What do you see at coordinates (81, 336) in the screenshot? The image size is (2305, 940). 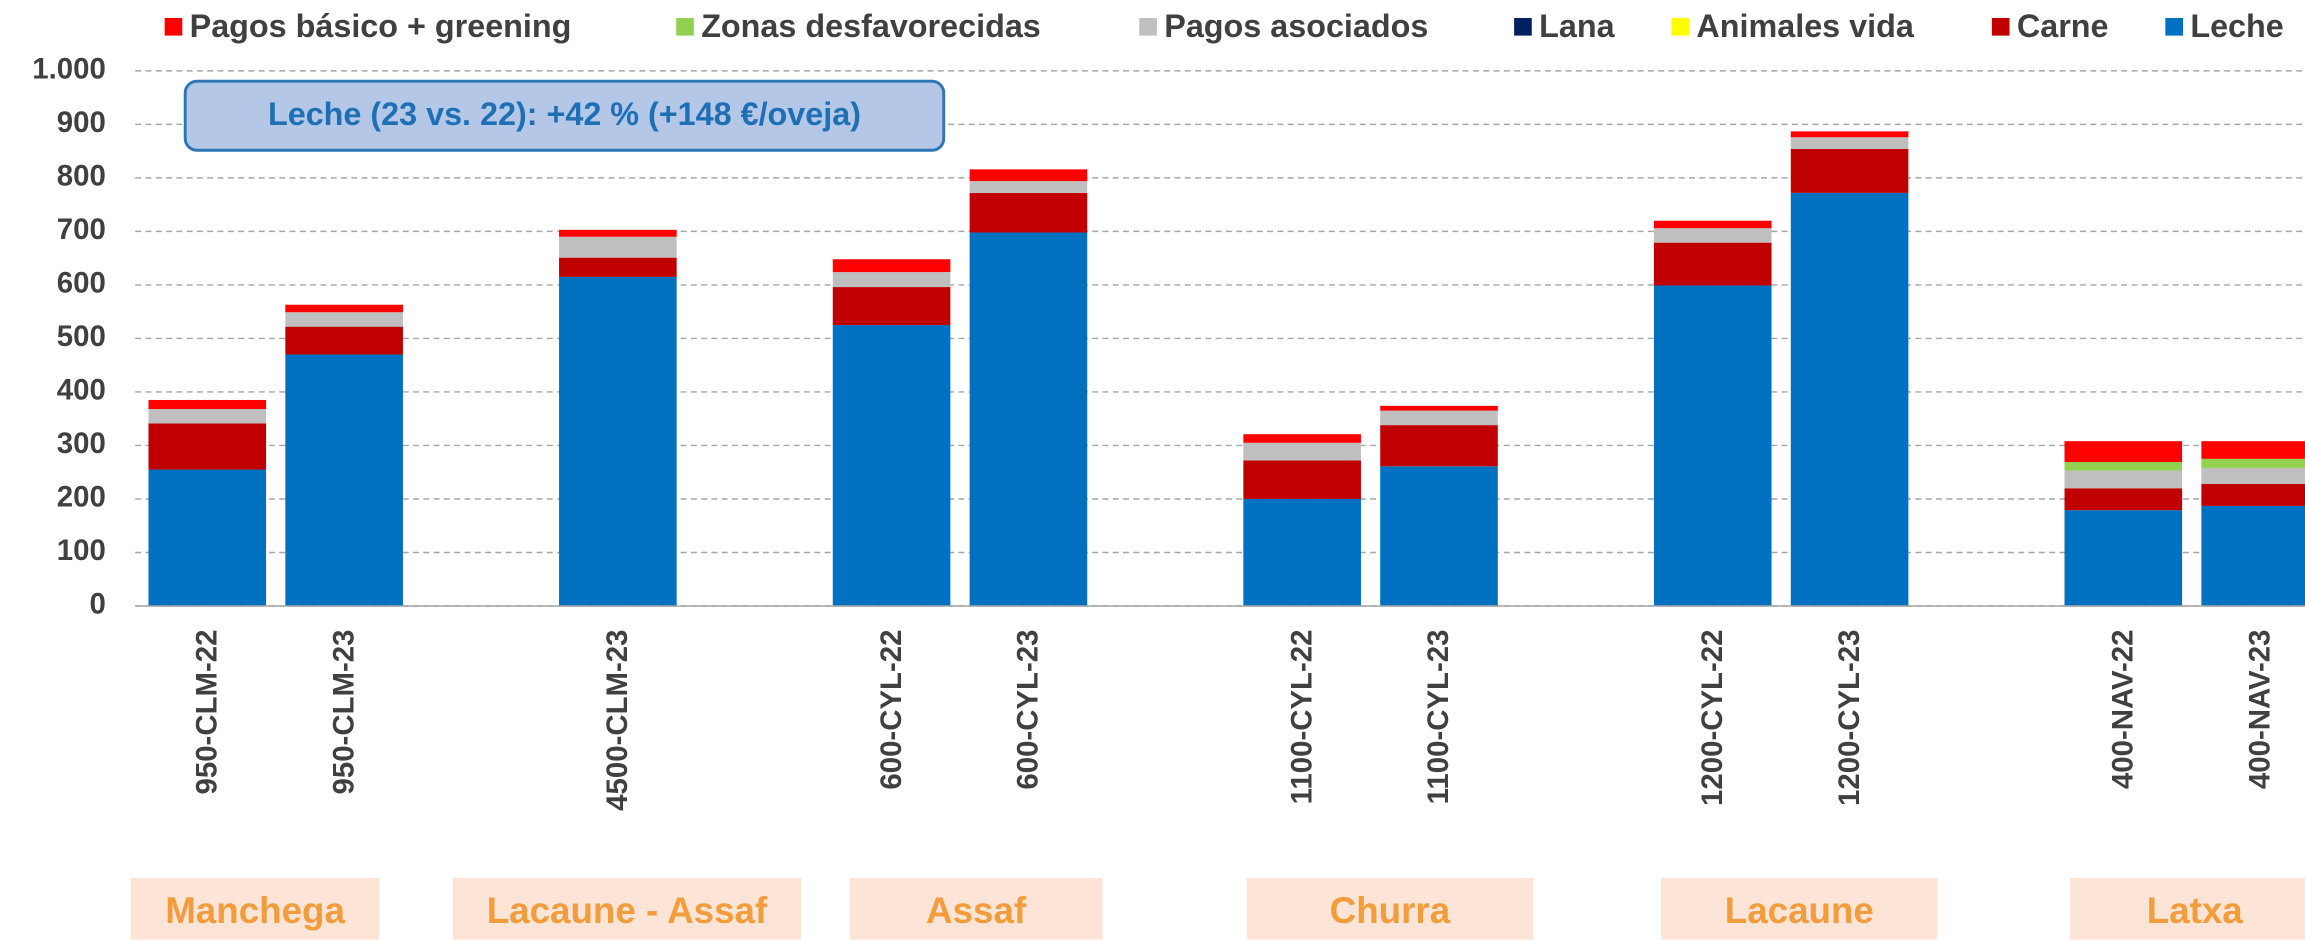 I see `y-tick-label: 500` at bounding box center [81, 336].